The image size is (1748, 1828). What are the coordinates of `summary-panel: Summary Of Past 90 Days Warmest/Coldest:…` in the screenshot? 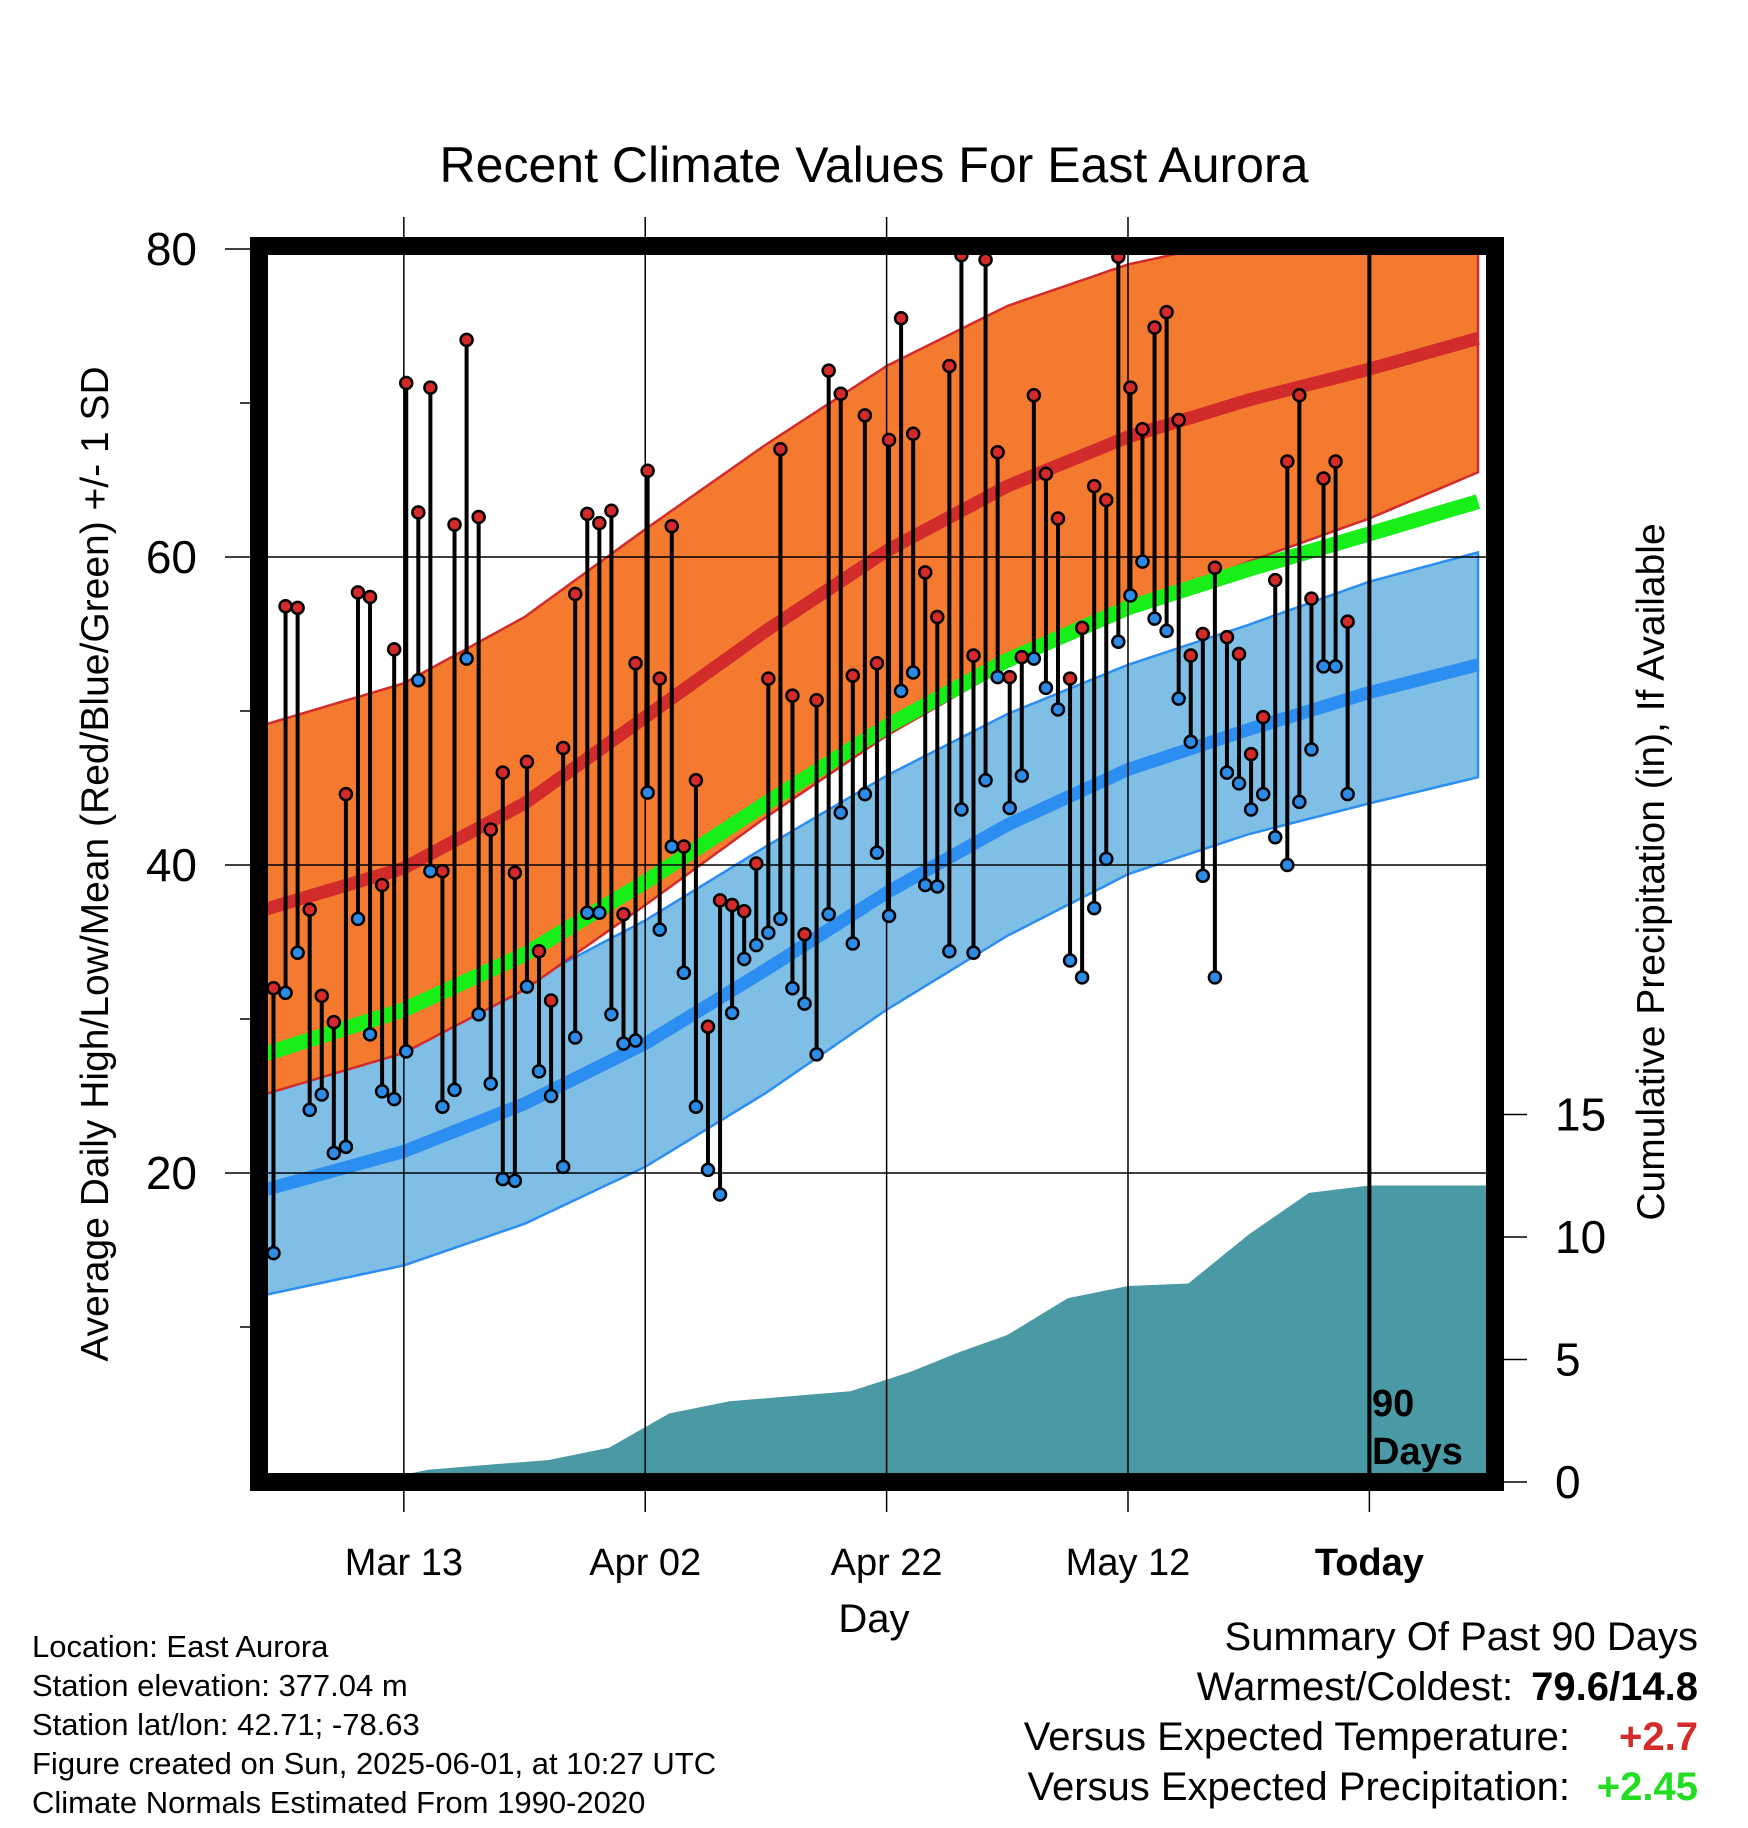 It's located at (1361, 1712).